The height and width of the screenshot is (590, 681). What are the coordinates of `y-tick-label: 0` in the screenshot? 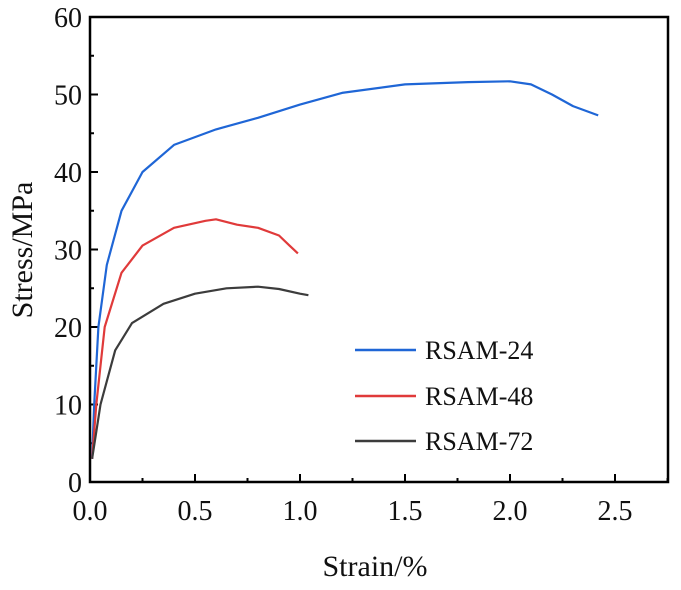 It's located at (75, 483).